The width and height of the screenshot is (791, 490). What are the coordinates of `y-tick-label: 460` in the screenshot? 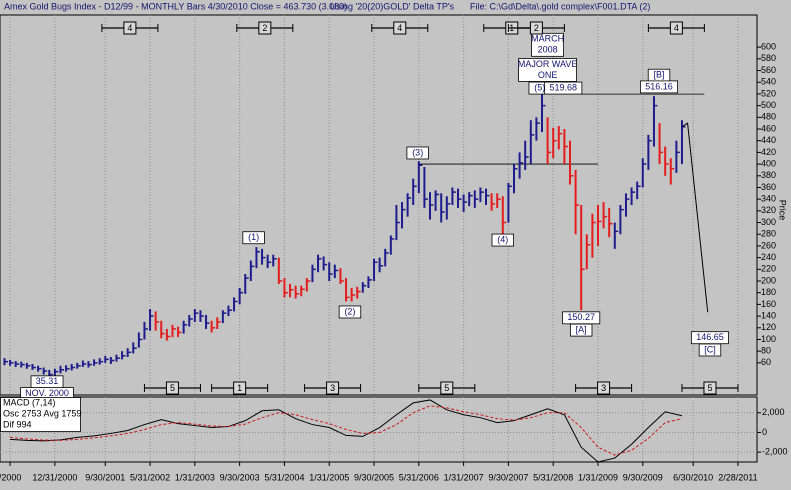 It's located at (768, 128).